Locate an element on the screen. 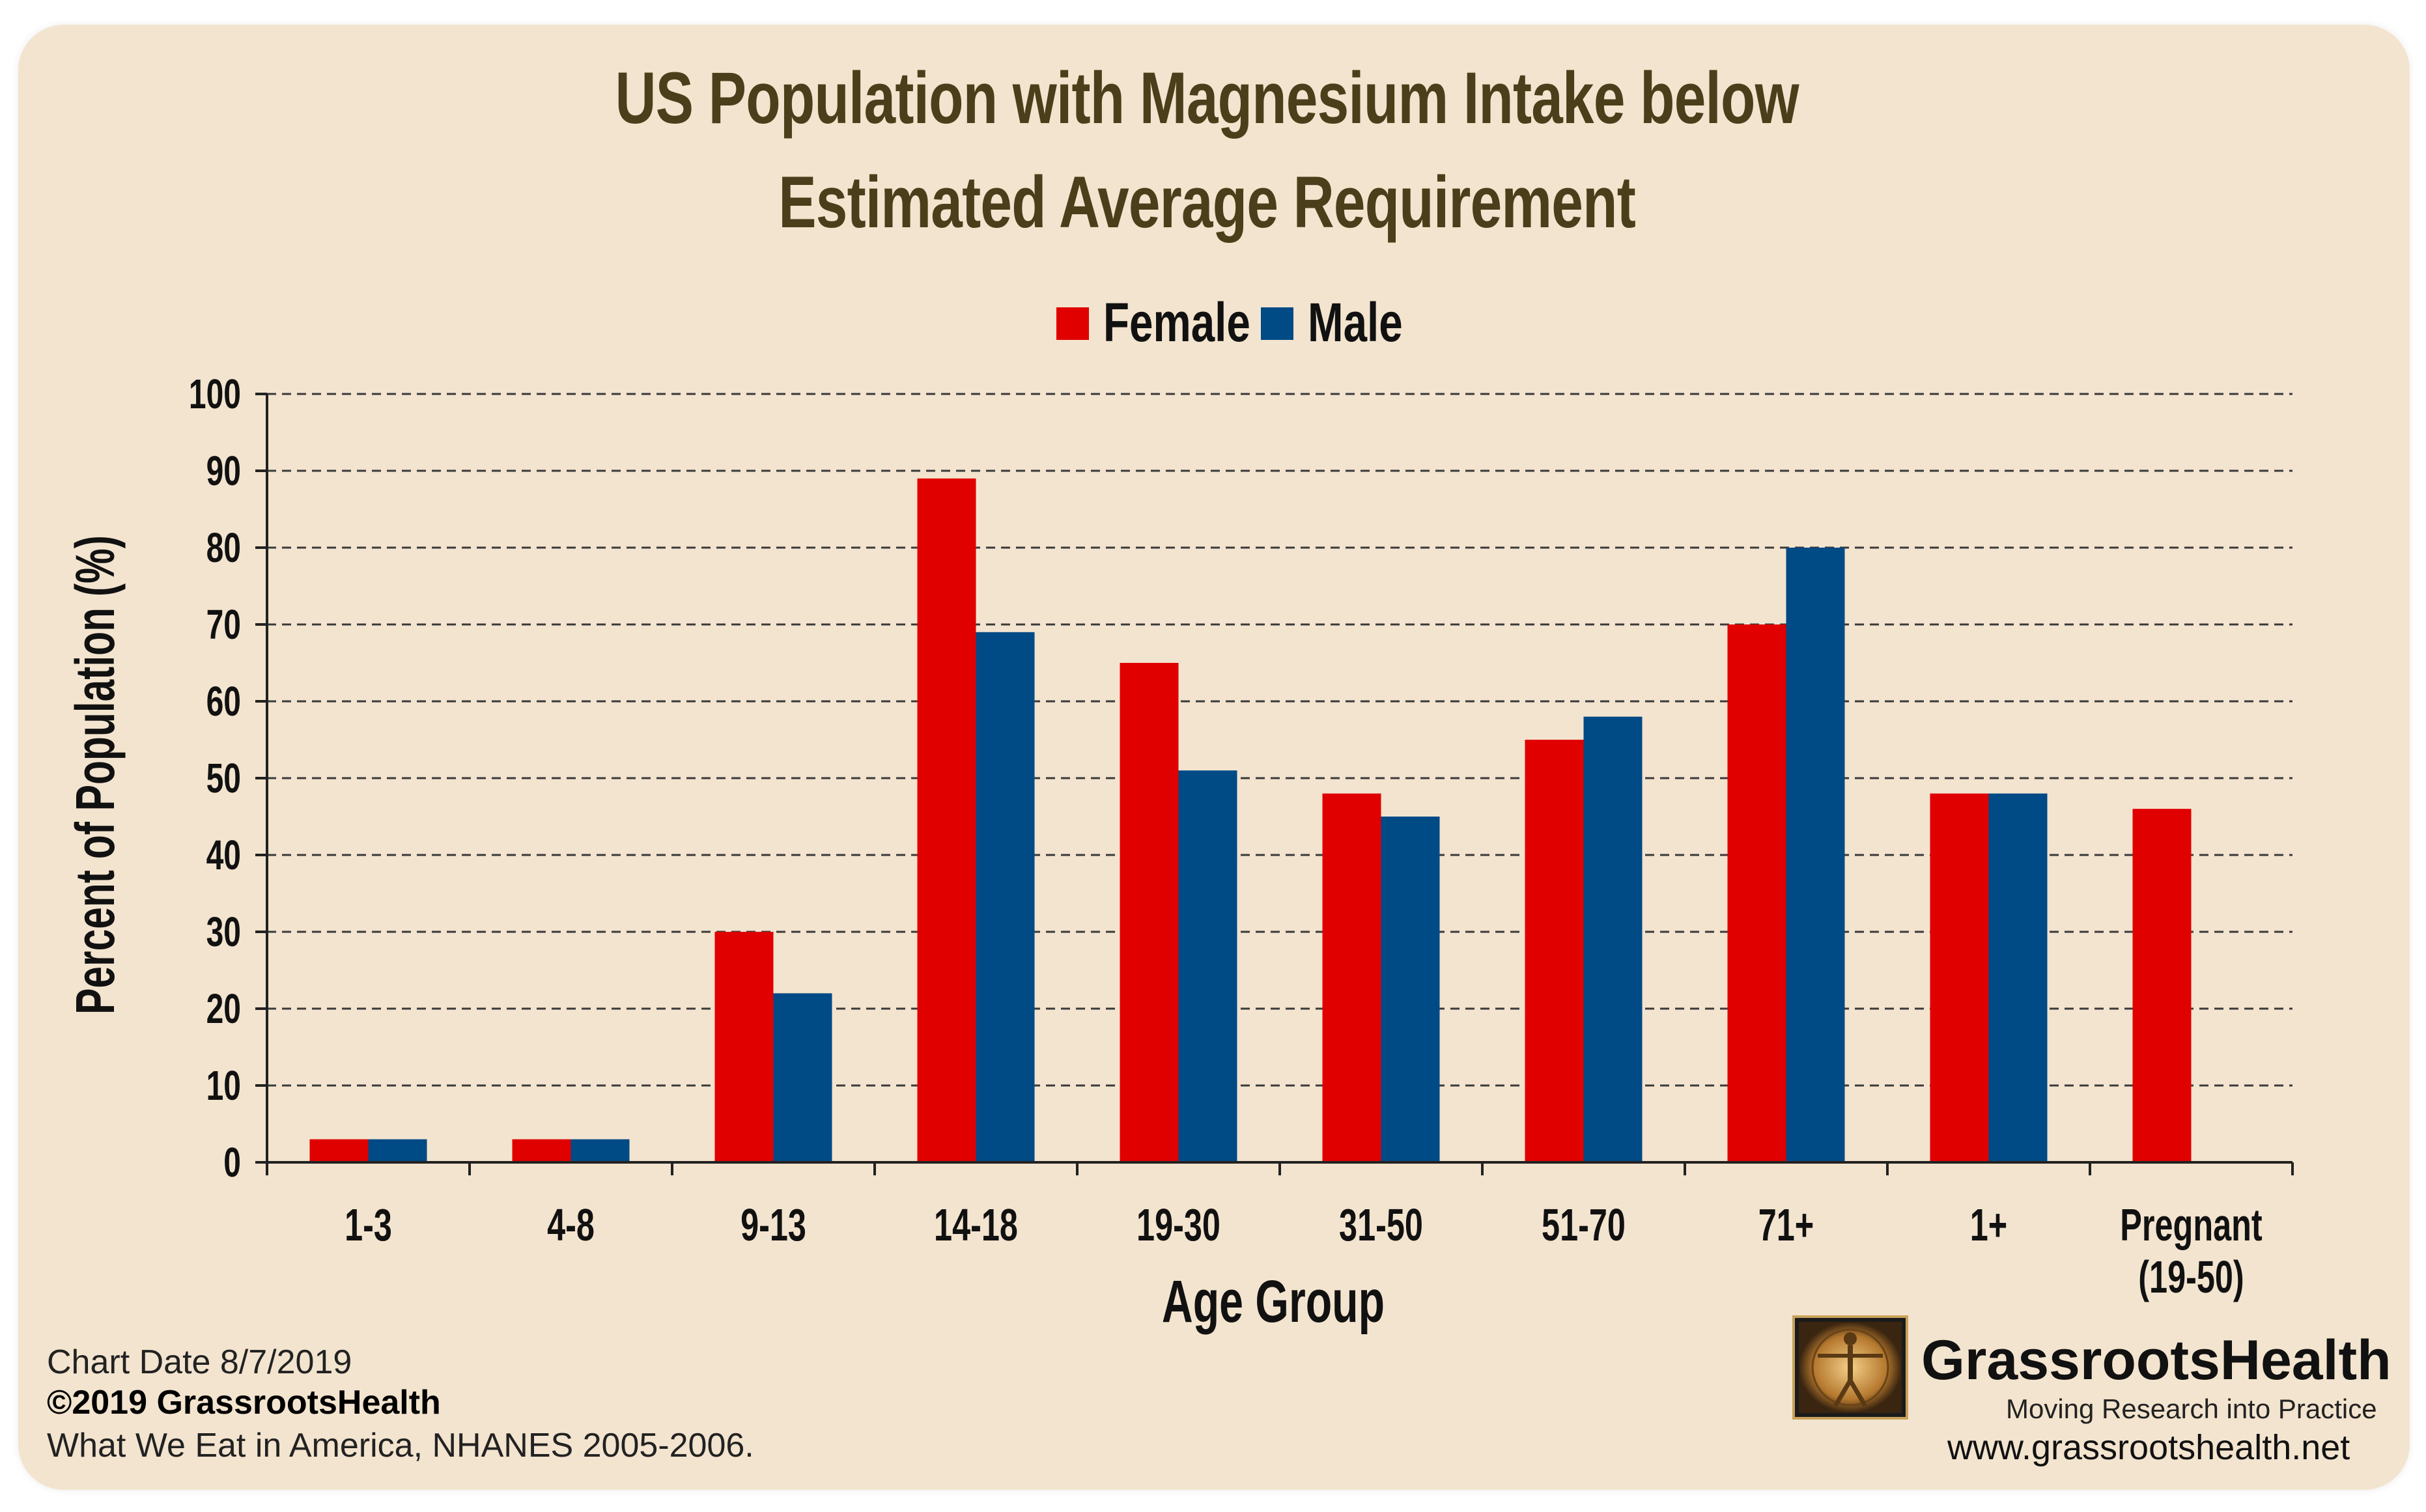 Image resolution: width=2426 pixels, height=1512 pixels. x-tick-label: (19-50) is located at coordinates (2191, 1277).